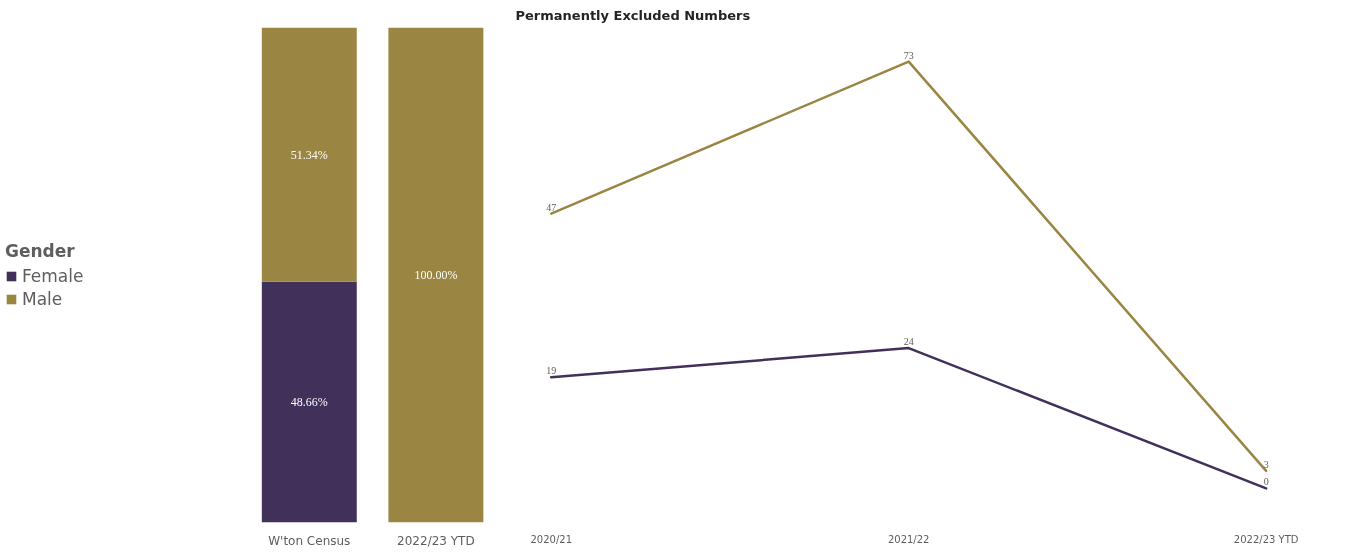  What do you see at coordinates (436, 275) in the screenshot?
I see `data-label: 100.00%` at bounding box center [436, 275].